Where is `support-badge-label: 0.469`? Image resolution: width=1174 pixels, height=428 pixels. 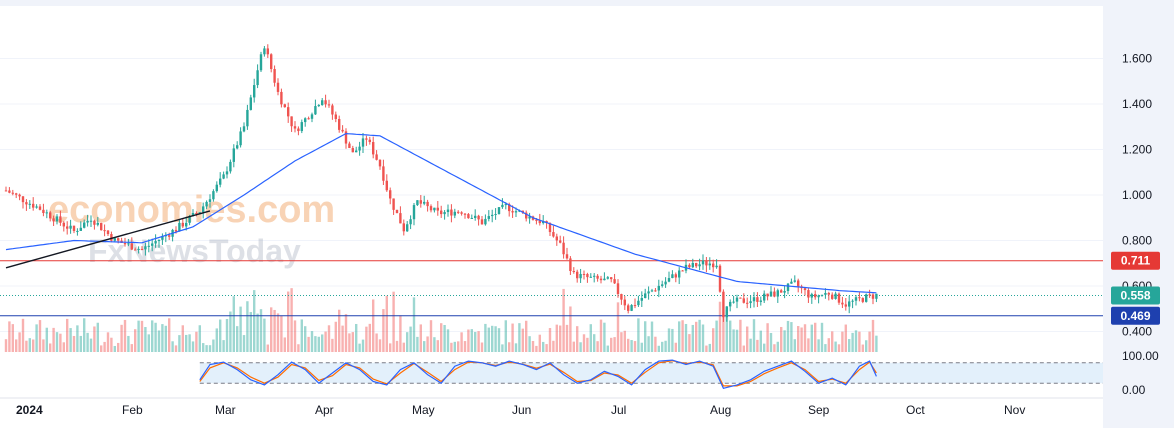
support-badge-label: 0.469 is located at coordinates (1135, 316).